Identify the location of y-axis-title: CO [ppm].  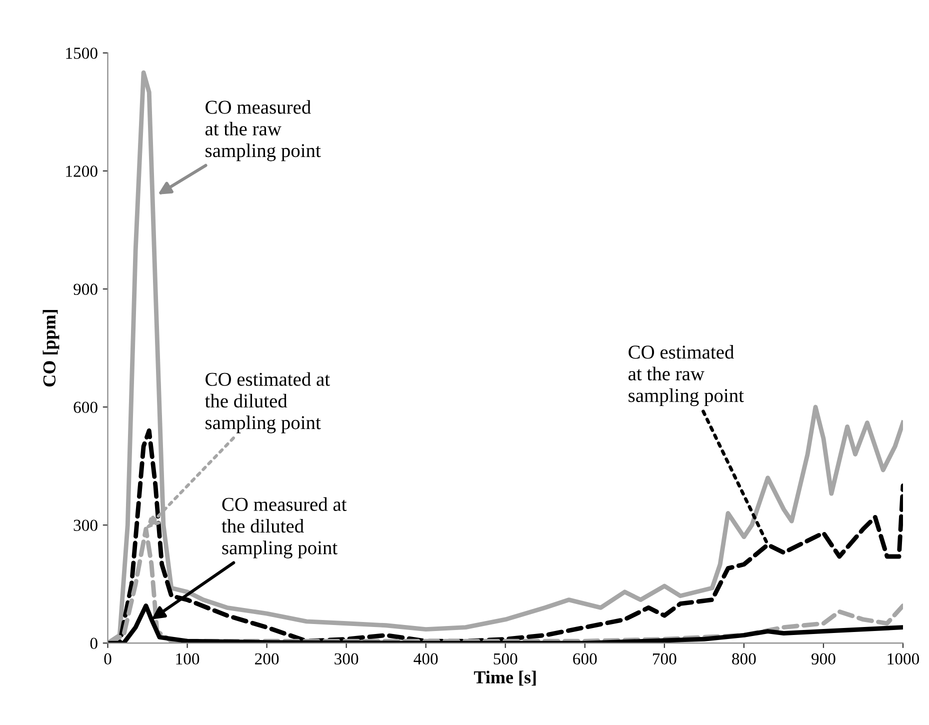
(51, 348).